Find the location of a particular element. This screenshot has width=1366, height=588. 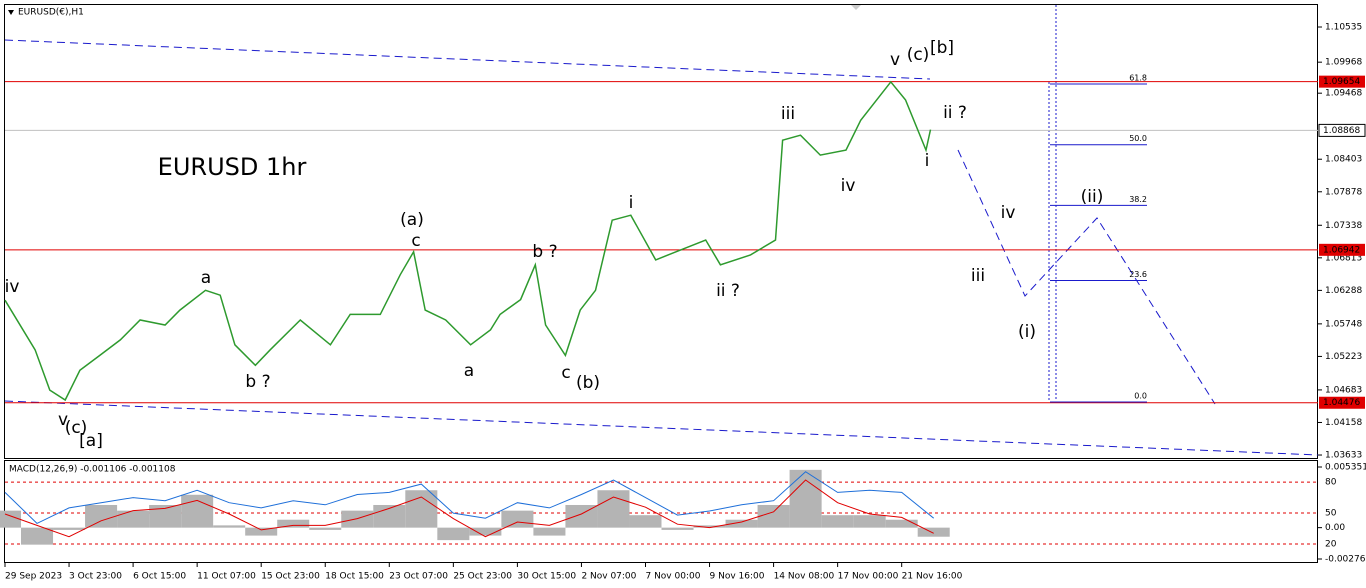

x-tick-label: 21 Nov 16:00 is located at coordinates (932, 577).